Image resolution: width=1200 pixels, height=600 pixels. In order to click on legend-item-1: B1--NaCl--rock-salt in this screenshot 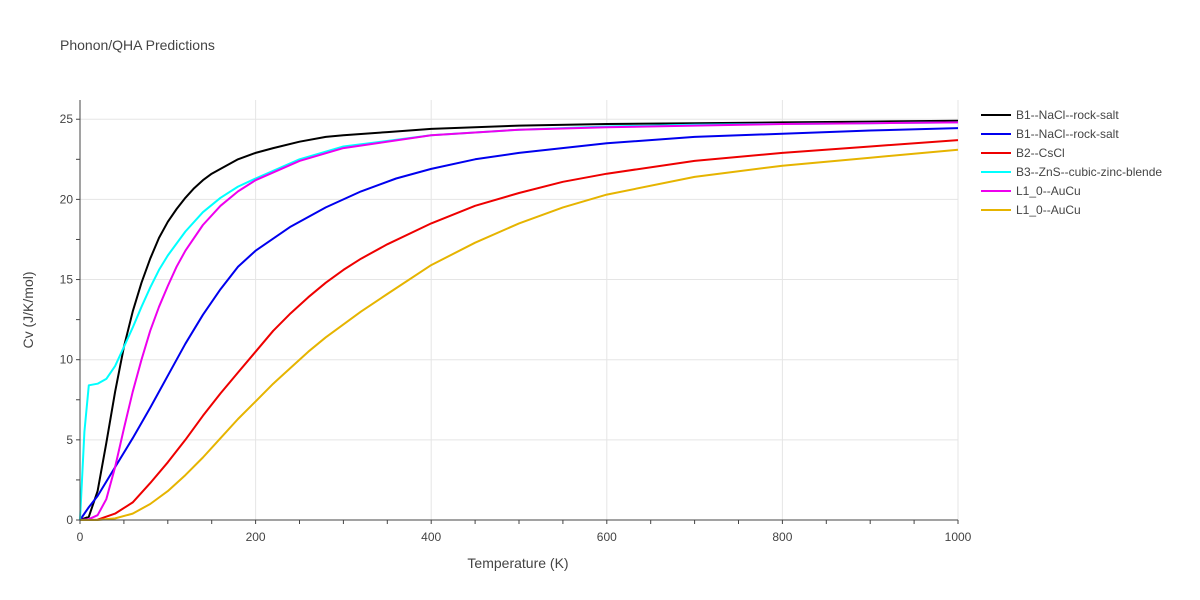, I will do `click(1050, 115)`.